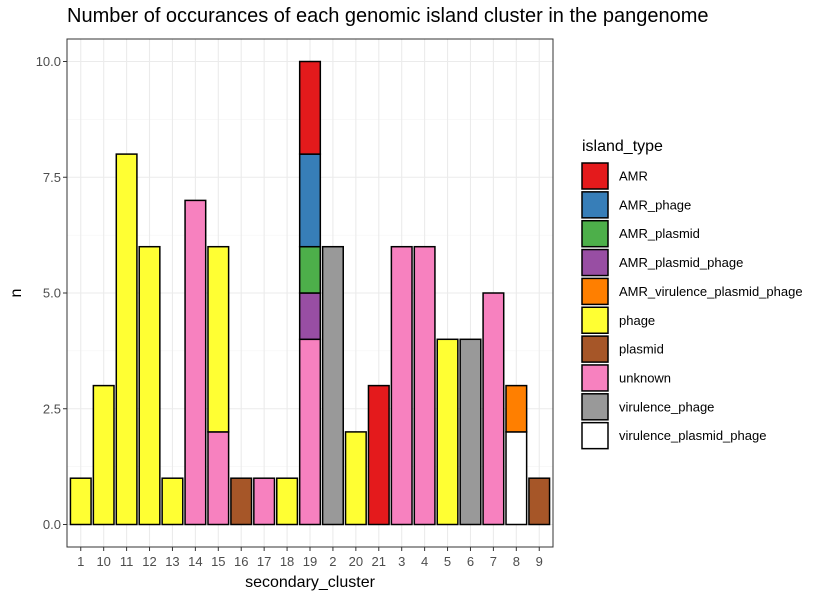 Image resolution: width=840 pixels, height=600 pixels. I want to click on x-axis-label: secondary_cluster, so click(310, 582).